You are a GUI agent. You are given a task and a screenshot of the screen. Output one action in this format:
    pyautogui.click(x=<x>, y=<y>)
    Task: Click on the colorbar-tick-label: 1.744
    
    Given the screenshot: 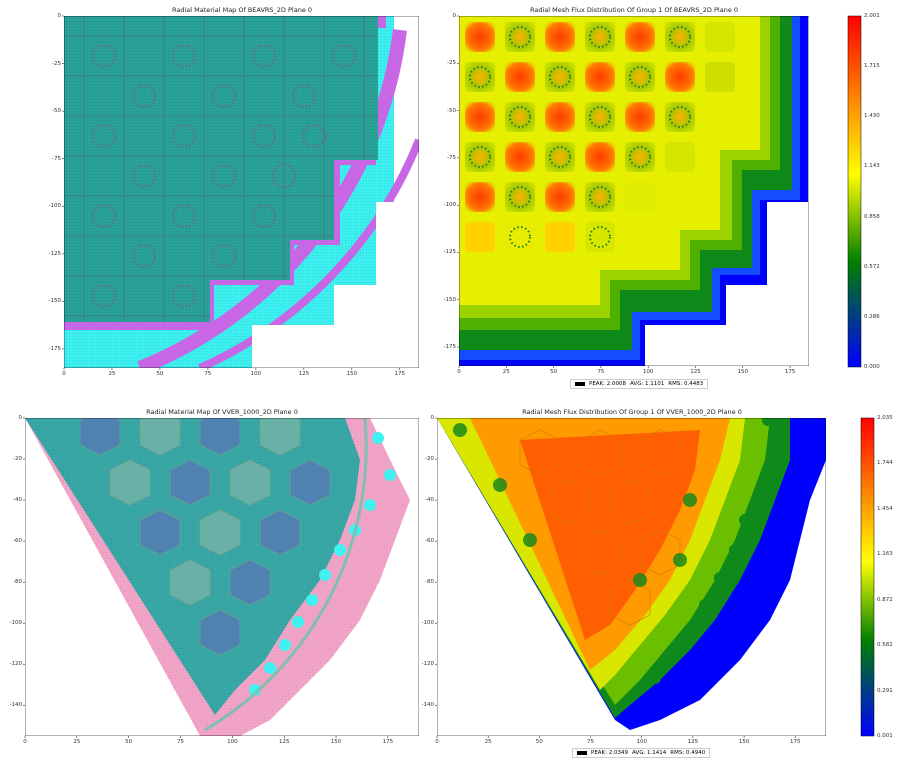 What is the action you would take?
    pyautogui.click(x=885, y=463)
    